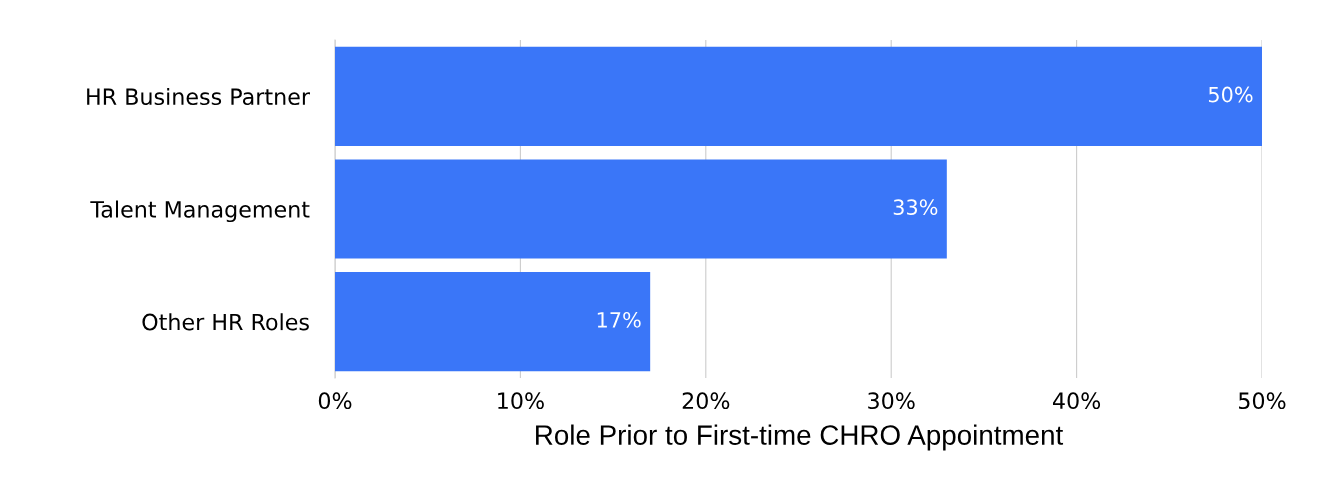 The width and height of the screenshot is (1332, 490). What do you see at coordinates (1262, 401) in the screenshot?
I see `x-tick-label: 50%` at bounding box center [1262, 401].